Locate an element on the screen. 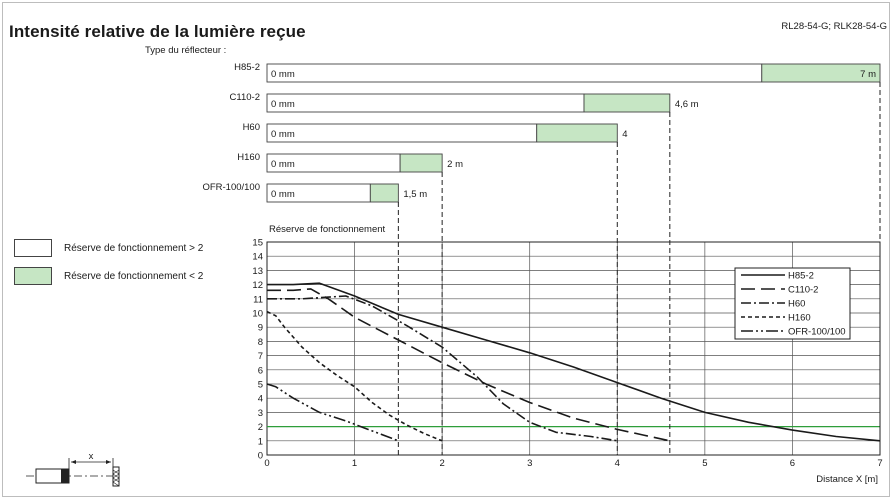 This screenshot has height=500, width=893. y-tick-label: 12 is located at coordinates (257, 285).